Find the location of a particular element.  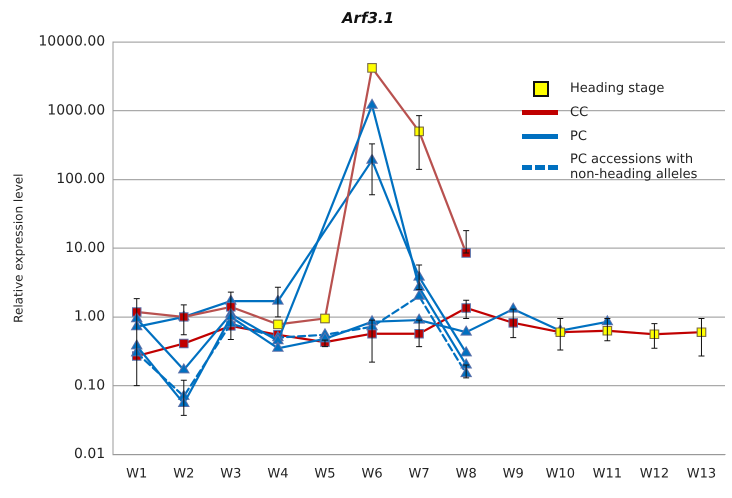

x-tick-label: W3 is located at coordinates (231, 474).